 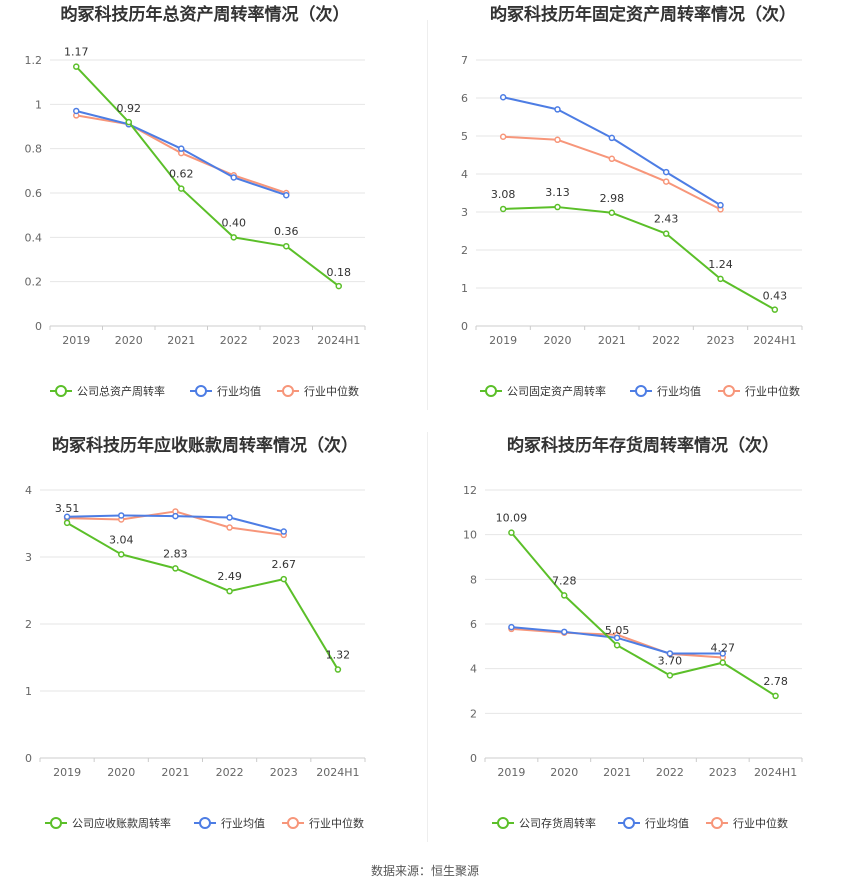 I want to click on data-label: 3.04, so click(x=121, y=539).